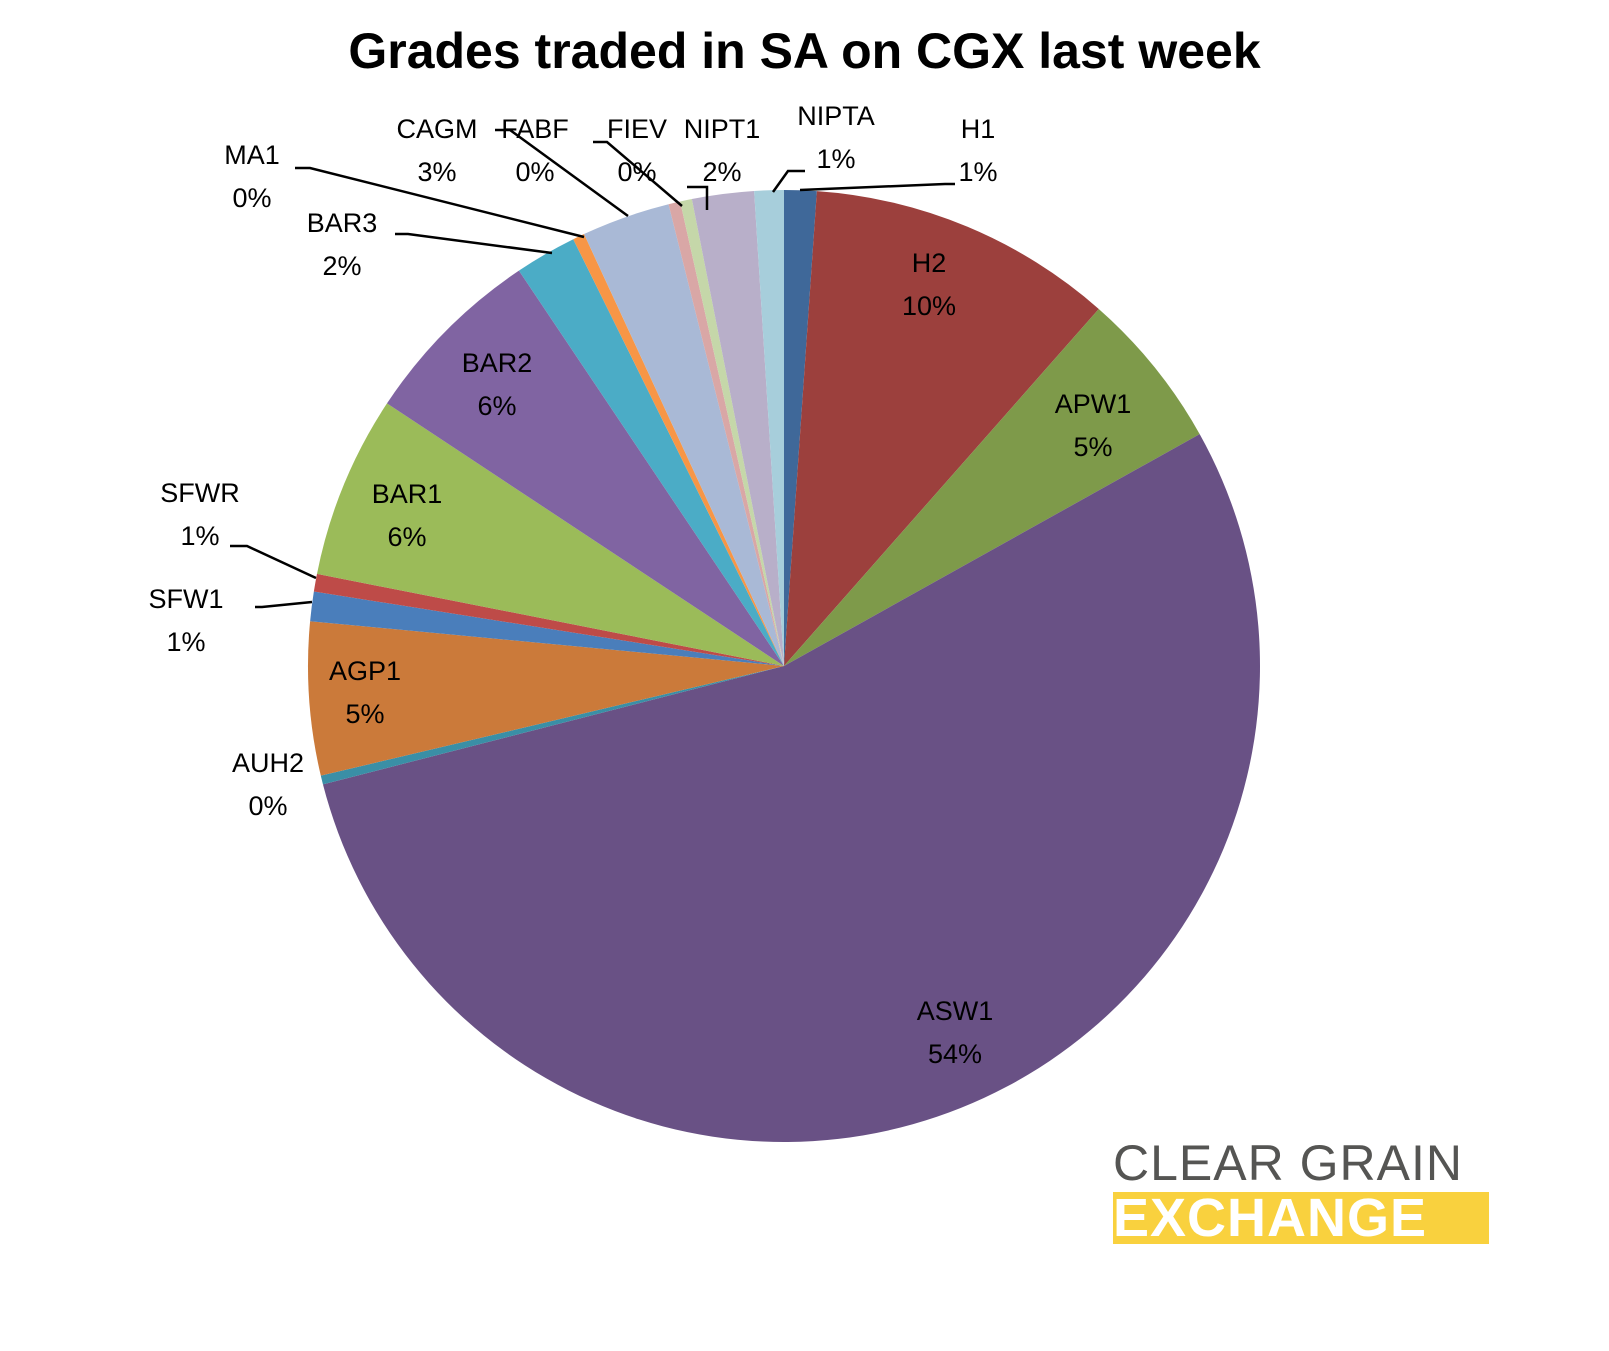  I want to click on data-label-percent-asw1: 54%, so click(955, 1054).